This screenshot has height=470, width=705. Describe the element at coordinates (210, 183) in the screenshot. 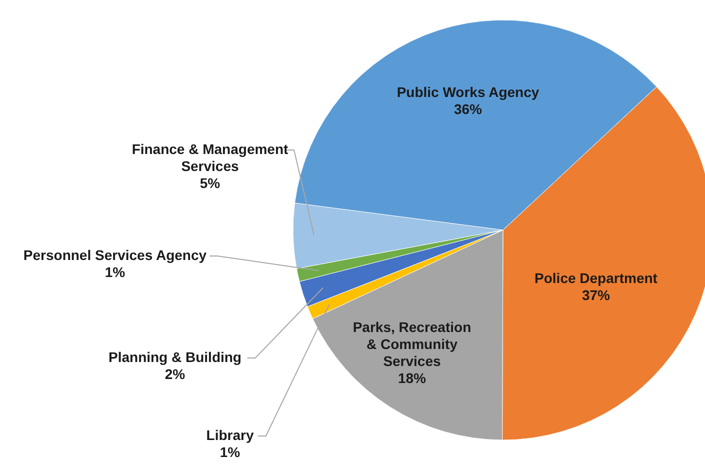

I see `data-label: 5%` at that location.